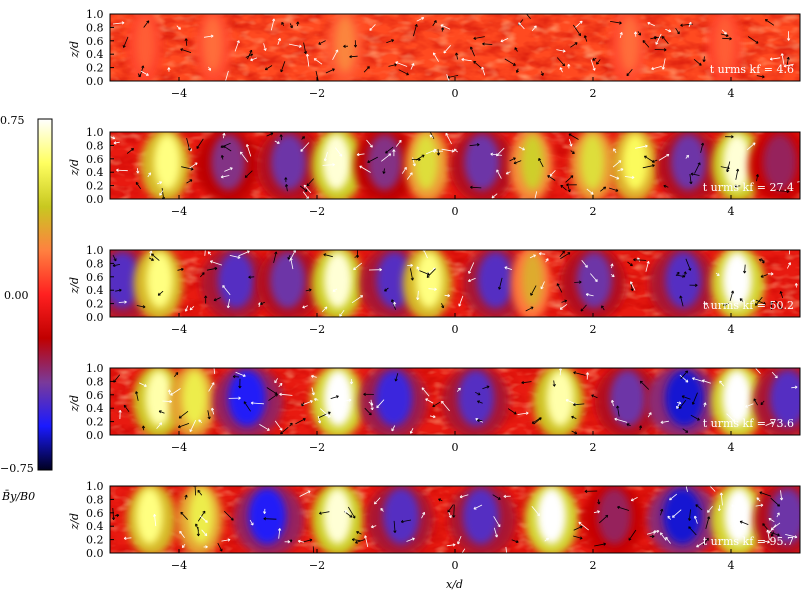 This screenshot has width=806, height=591. Describe the element at coordinates (593, 329) in the screenshot. I see `x-tick-label: 2` at that location.